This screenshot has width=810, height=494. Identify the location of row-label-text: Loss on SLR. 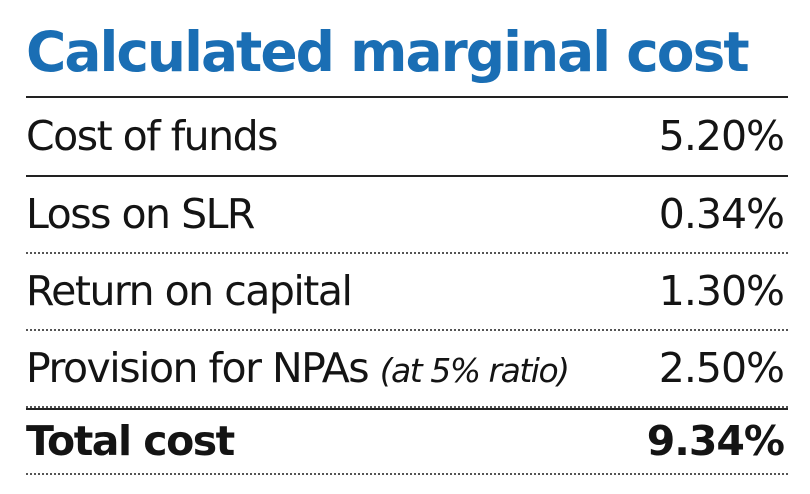
(140, 214).